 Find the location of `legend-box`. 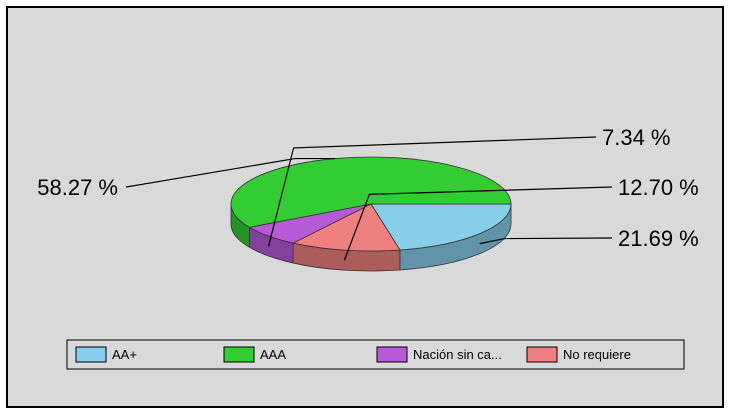

legend-box is located at coordinates (375, 354).